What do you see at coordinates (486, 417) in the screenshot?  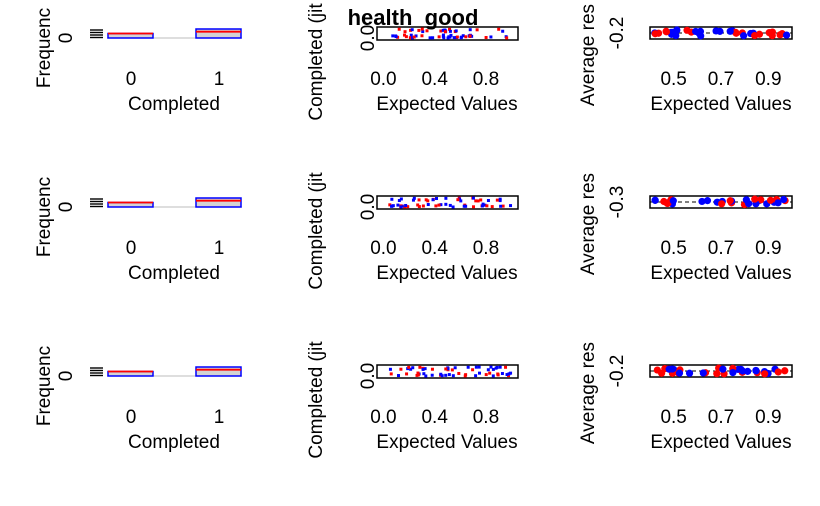 I see `x-tick-label: 0.8` at bounding box center [486, 417].